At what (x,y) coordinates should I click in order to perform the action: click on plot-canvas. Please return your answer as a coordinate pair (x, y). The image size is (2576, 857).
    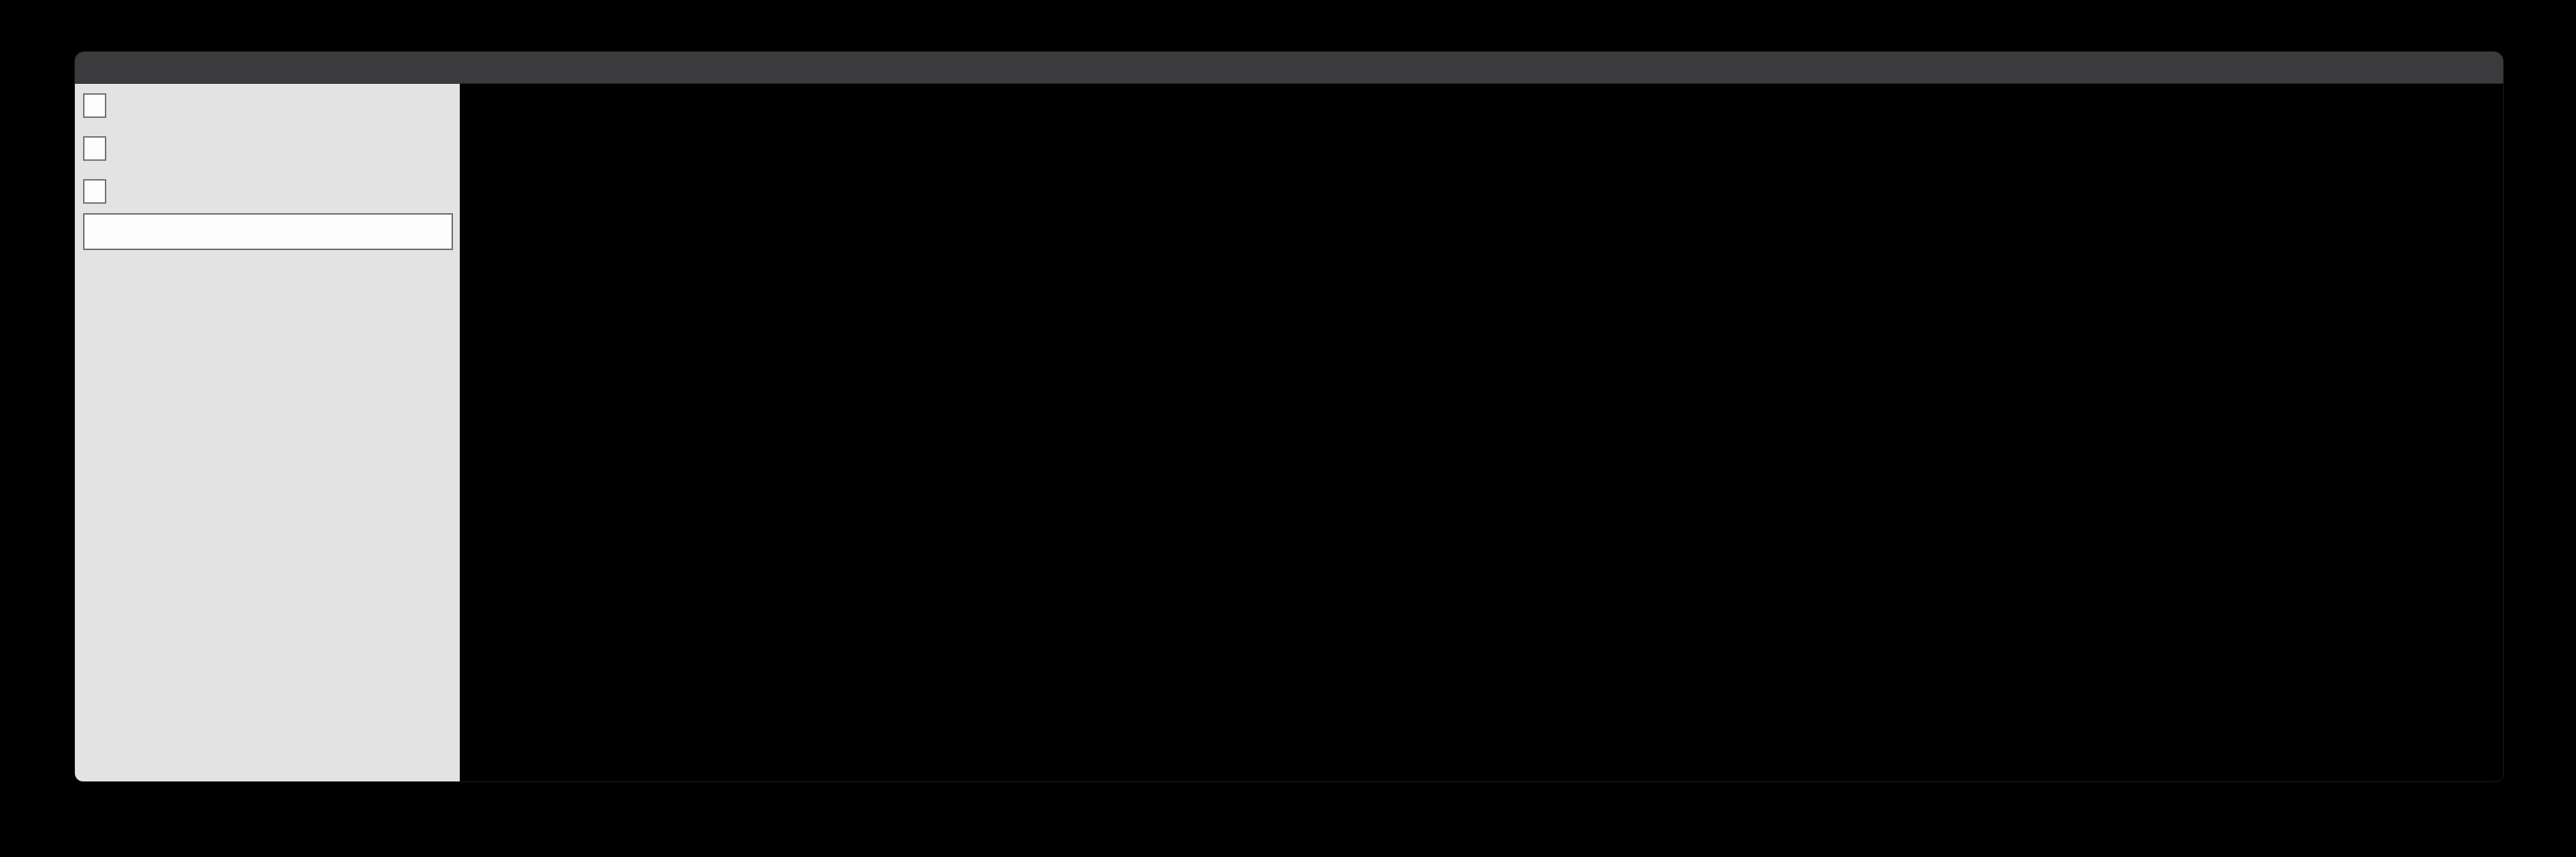
    Looking at the image, I should click on (562, 135).